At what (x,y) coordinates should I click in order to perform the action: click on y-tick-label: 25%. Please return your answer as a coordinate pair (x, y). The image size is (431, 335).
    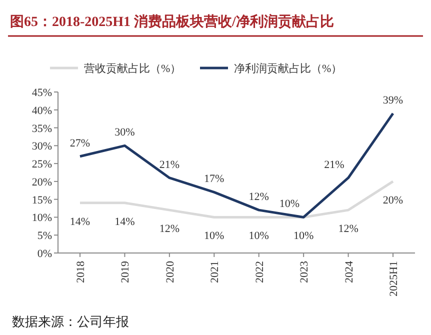
    Looking at the image, I should click on (42, 164).